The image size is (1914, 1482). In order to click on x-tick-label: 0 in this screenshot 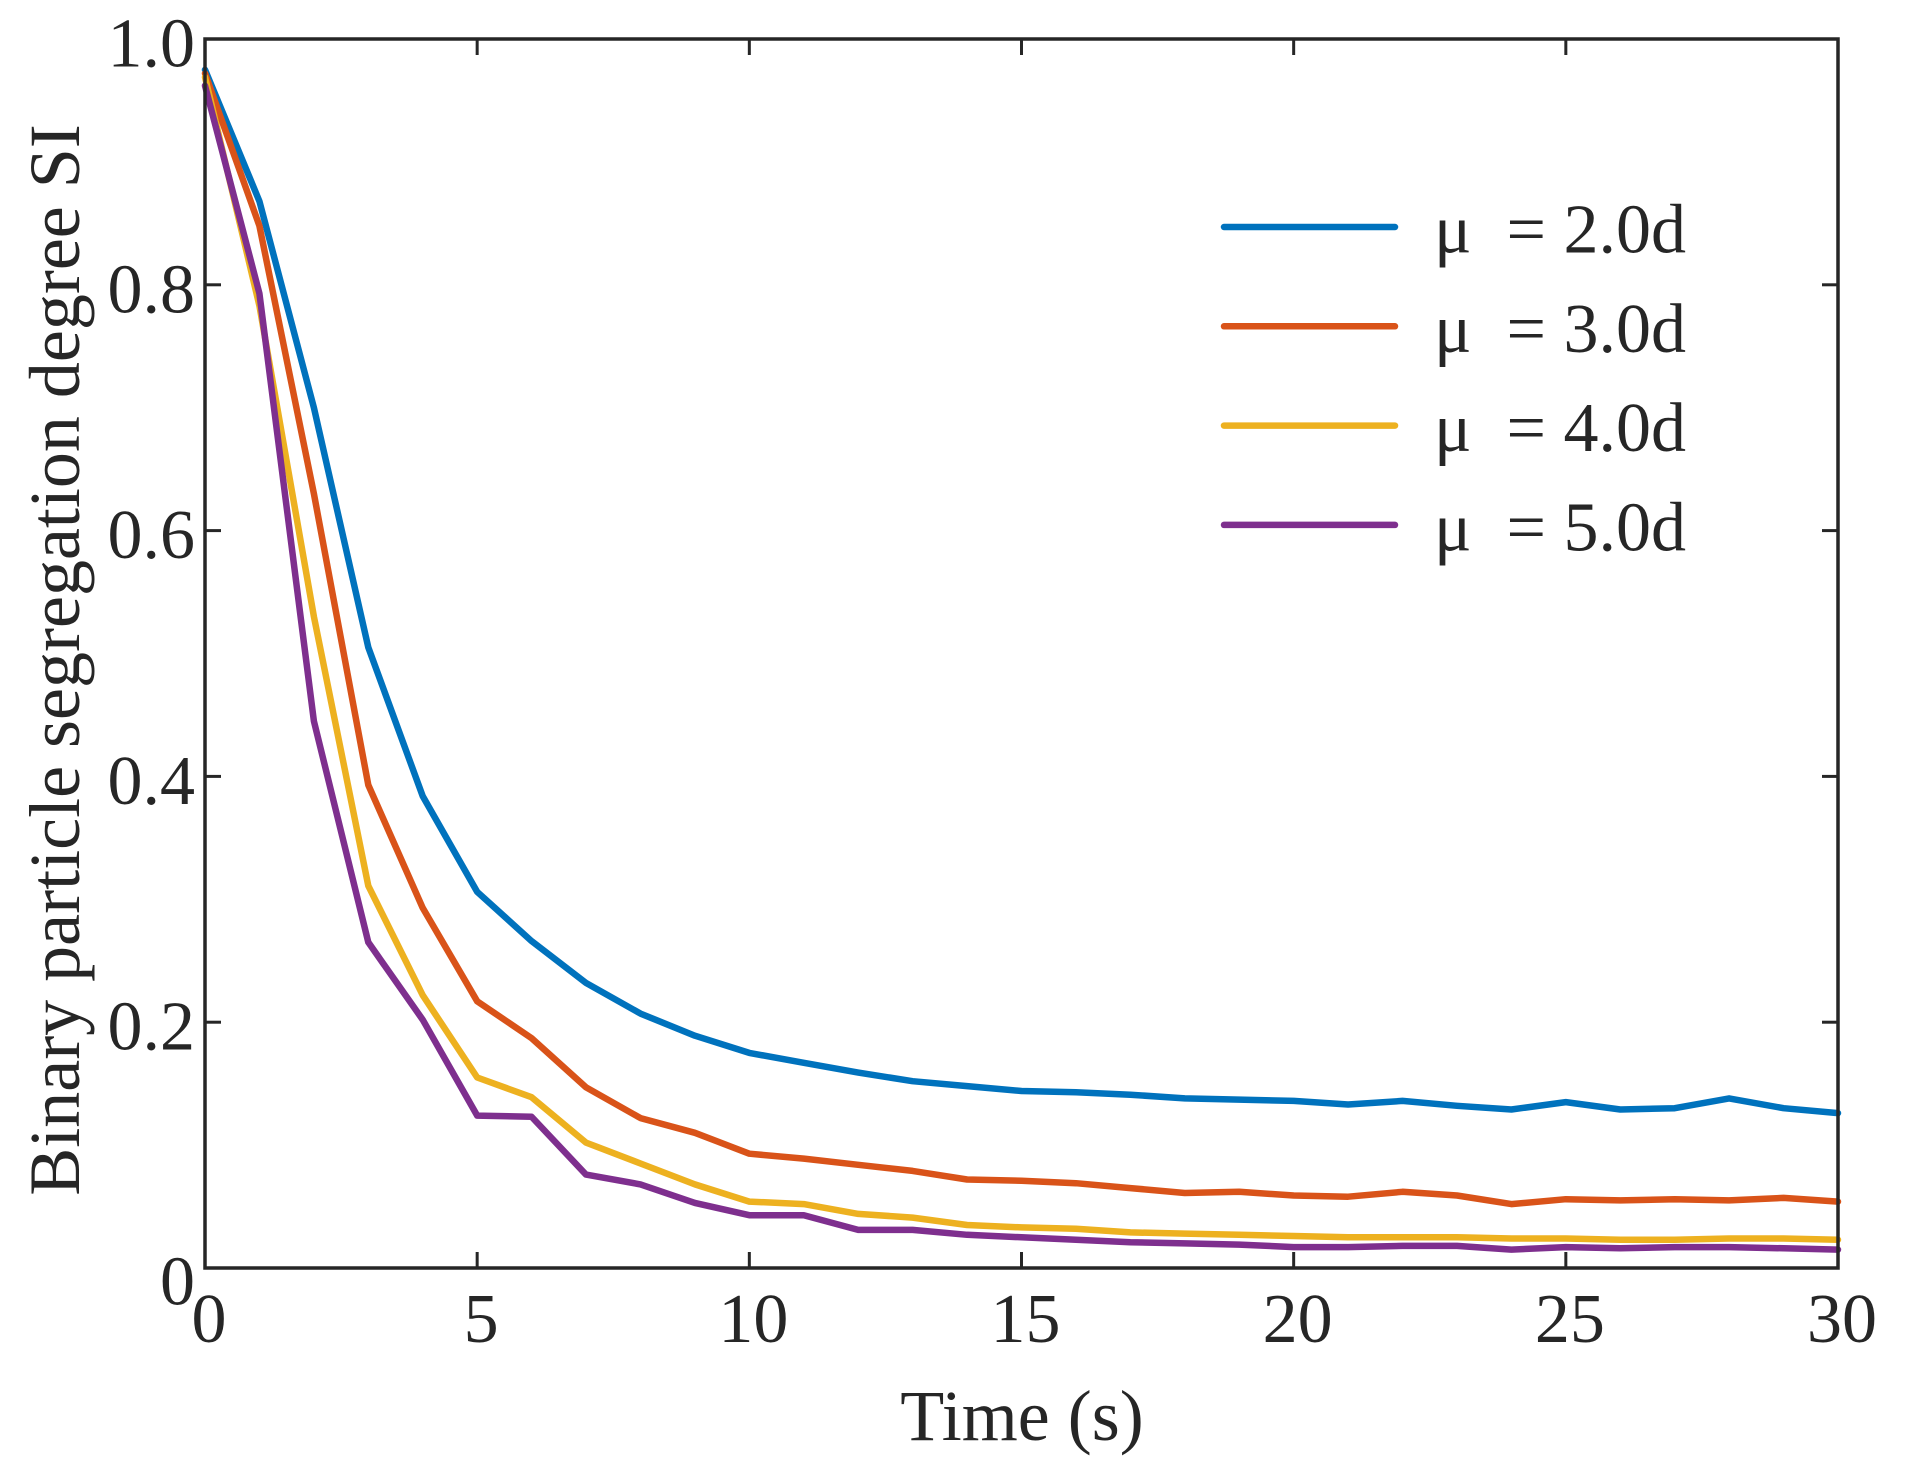, I will do `click(209, 1319)`.